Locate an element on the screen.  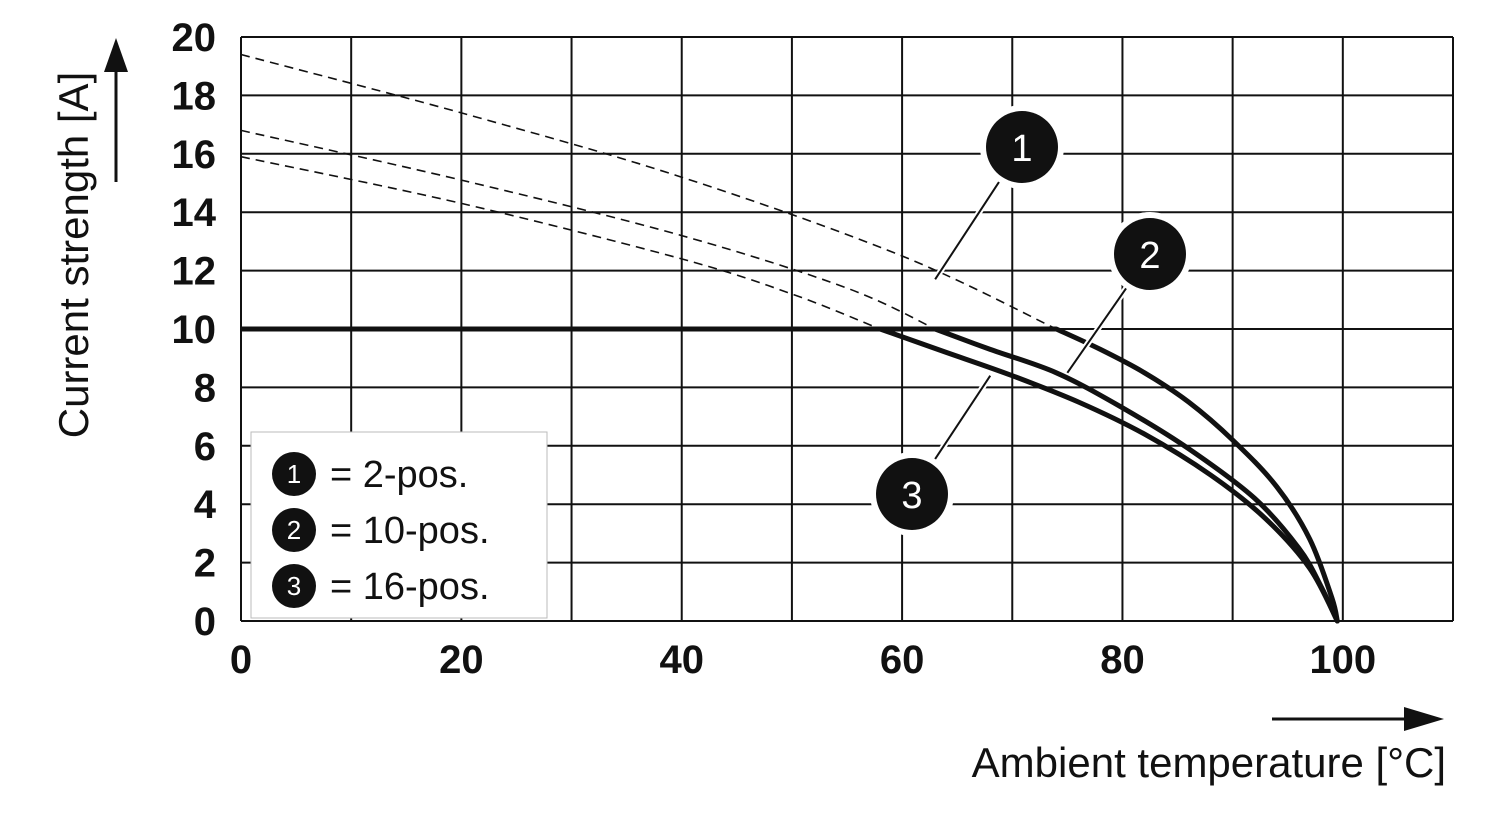
callout-3-leader is located at coordinates (961, 420).